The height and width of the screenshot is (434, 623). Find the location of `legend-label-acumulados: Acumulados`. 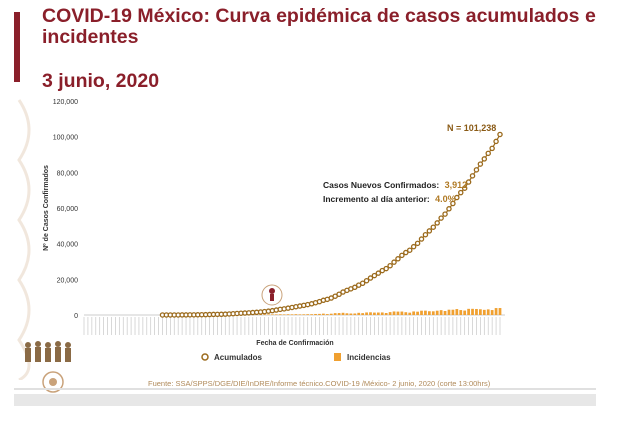

legend-label-acumulados: Acumulados is located at coordinates (238, 357).